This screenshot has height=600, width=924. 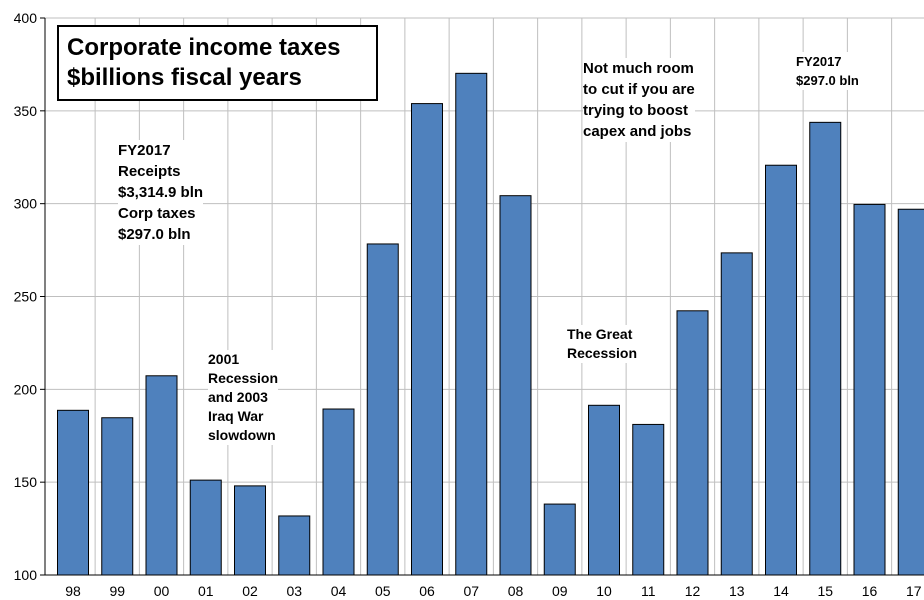 I want to click on x-tick-label: 03, so click(x=294, y=591).